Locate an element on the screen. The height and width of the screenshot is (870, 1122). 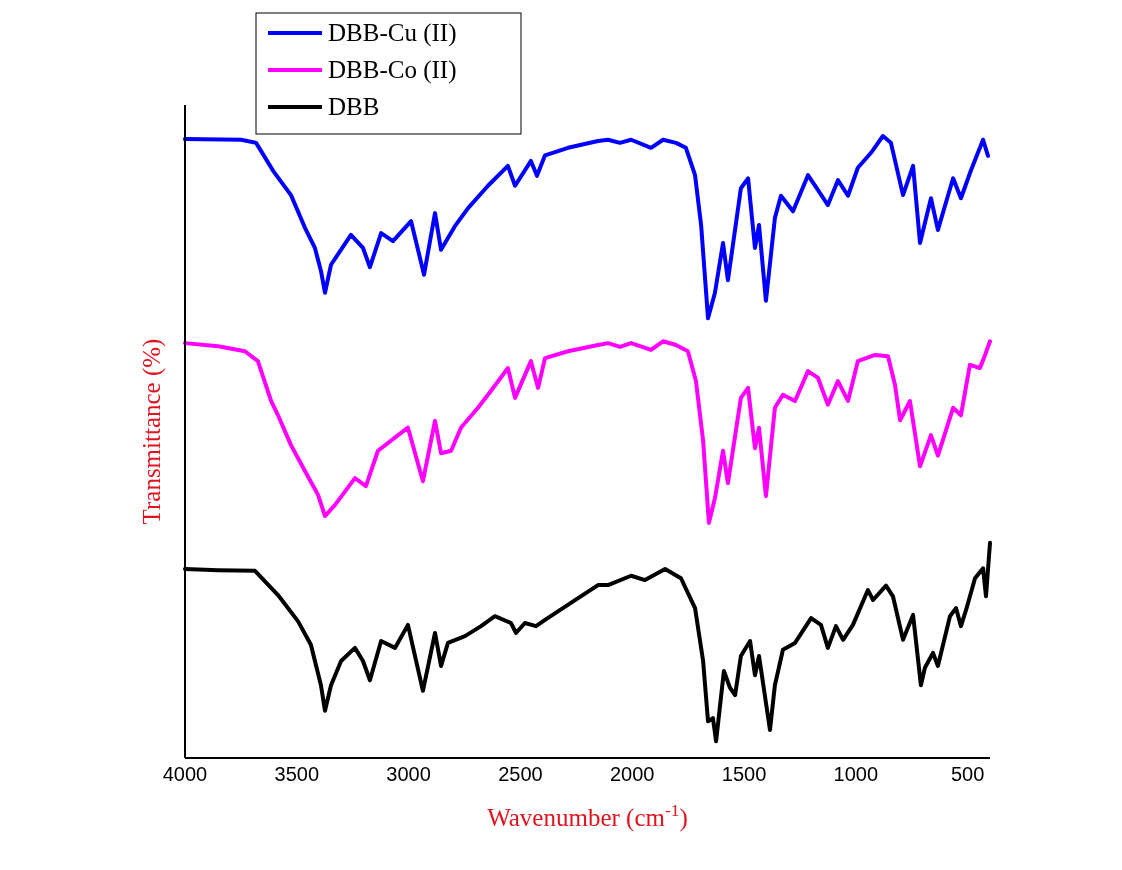
x-tick-label: 3000 is located at coordinates (408, 774).